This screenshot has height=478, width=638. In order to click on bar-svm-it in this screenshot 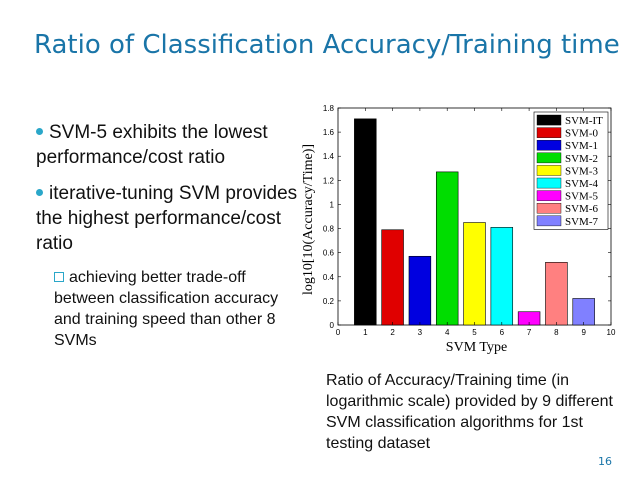, I will do `click(365, 222)`.